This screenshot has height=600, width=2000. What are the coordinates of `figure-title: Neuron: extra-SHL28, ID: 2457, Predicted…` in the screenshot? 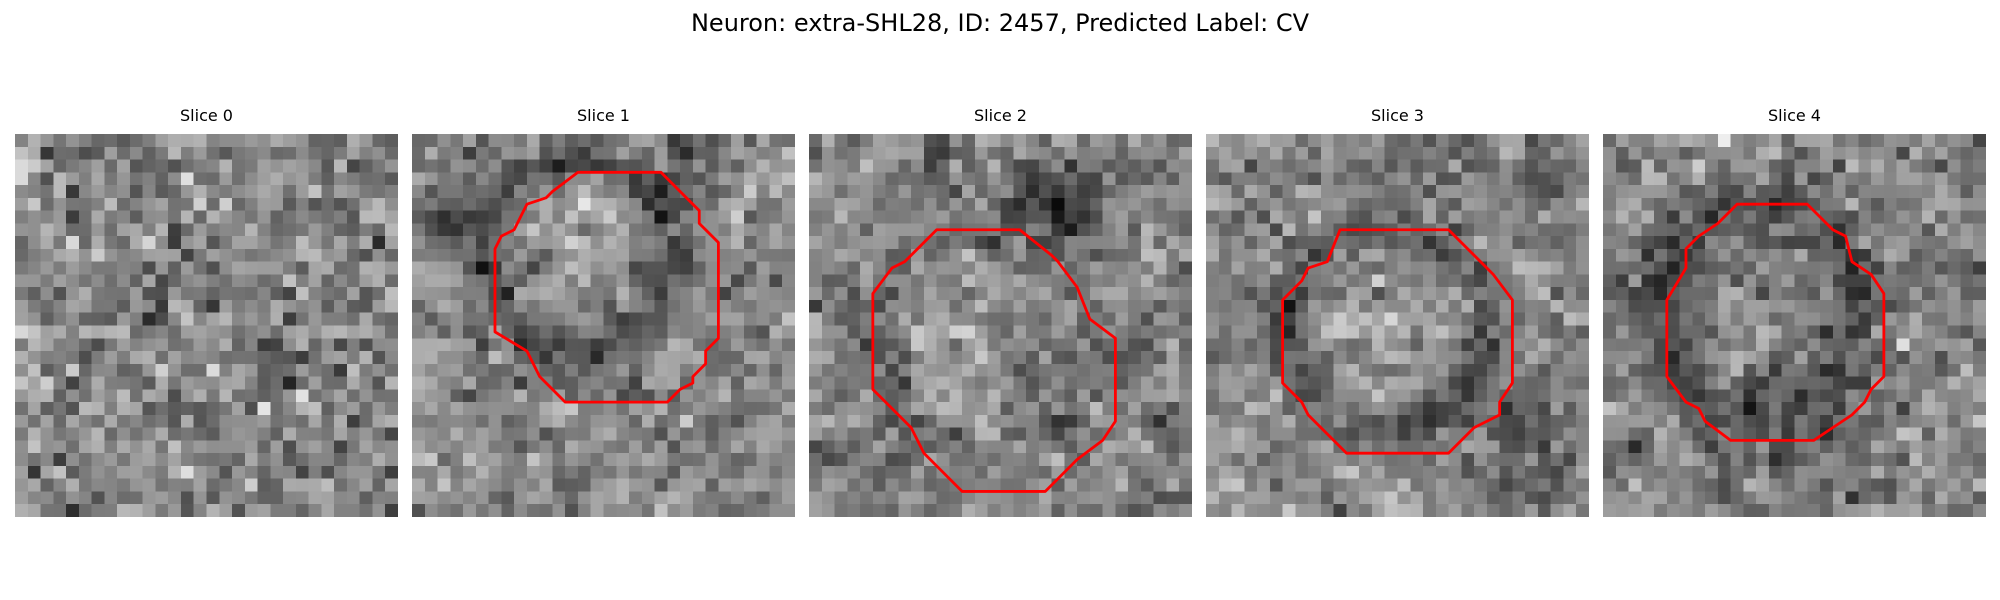 It's located at (1000, 23).